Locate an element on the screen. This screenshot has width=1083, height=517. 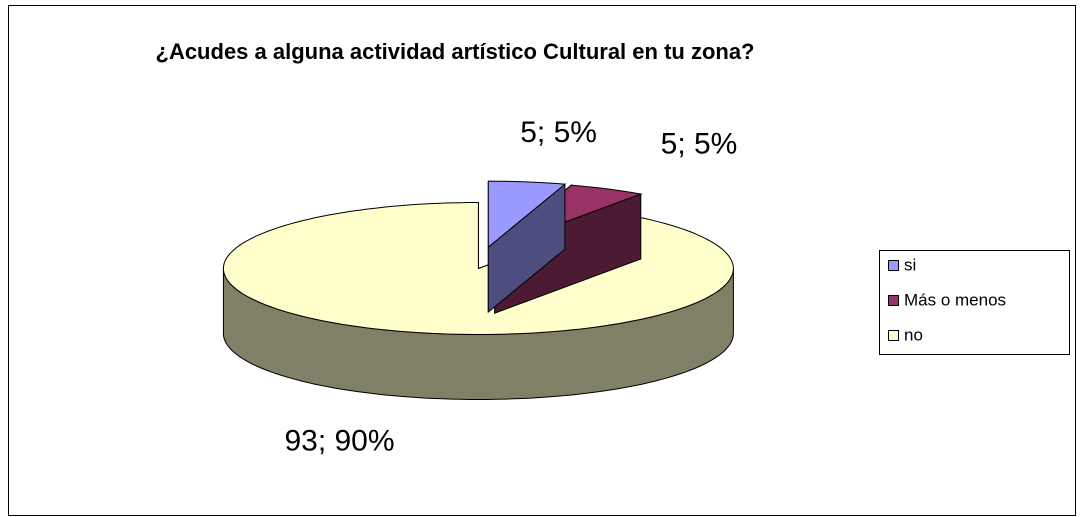
legend-label: si is located at coordinates (910, 264).